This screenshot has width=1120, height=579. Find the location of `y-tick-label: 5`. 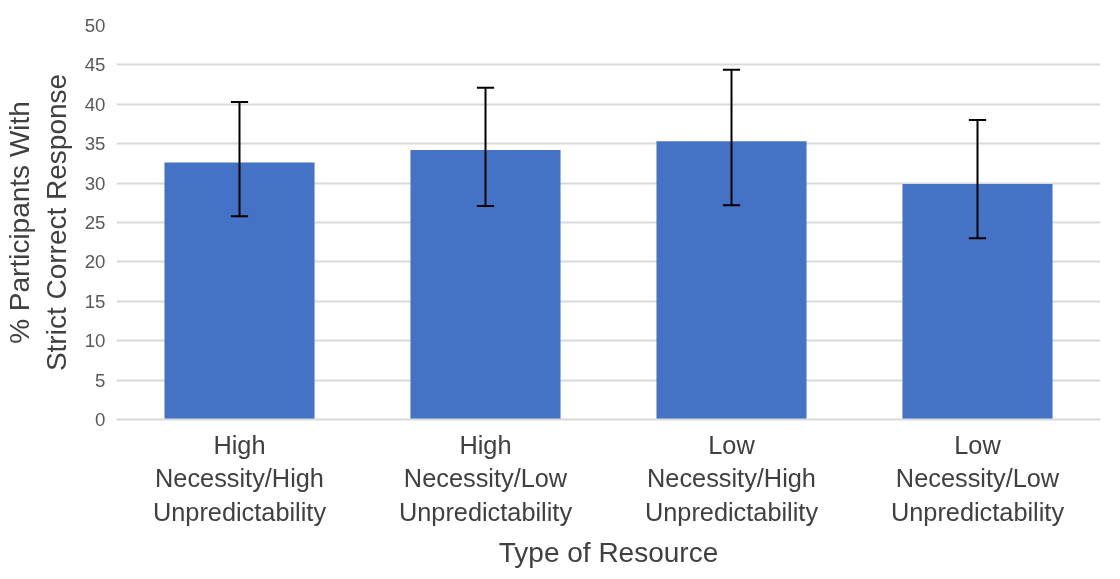

y-tick-label: 5 is located at coordinates (100, 380).